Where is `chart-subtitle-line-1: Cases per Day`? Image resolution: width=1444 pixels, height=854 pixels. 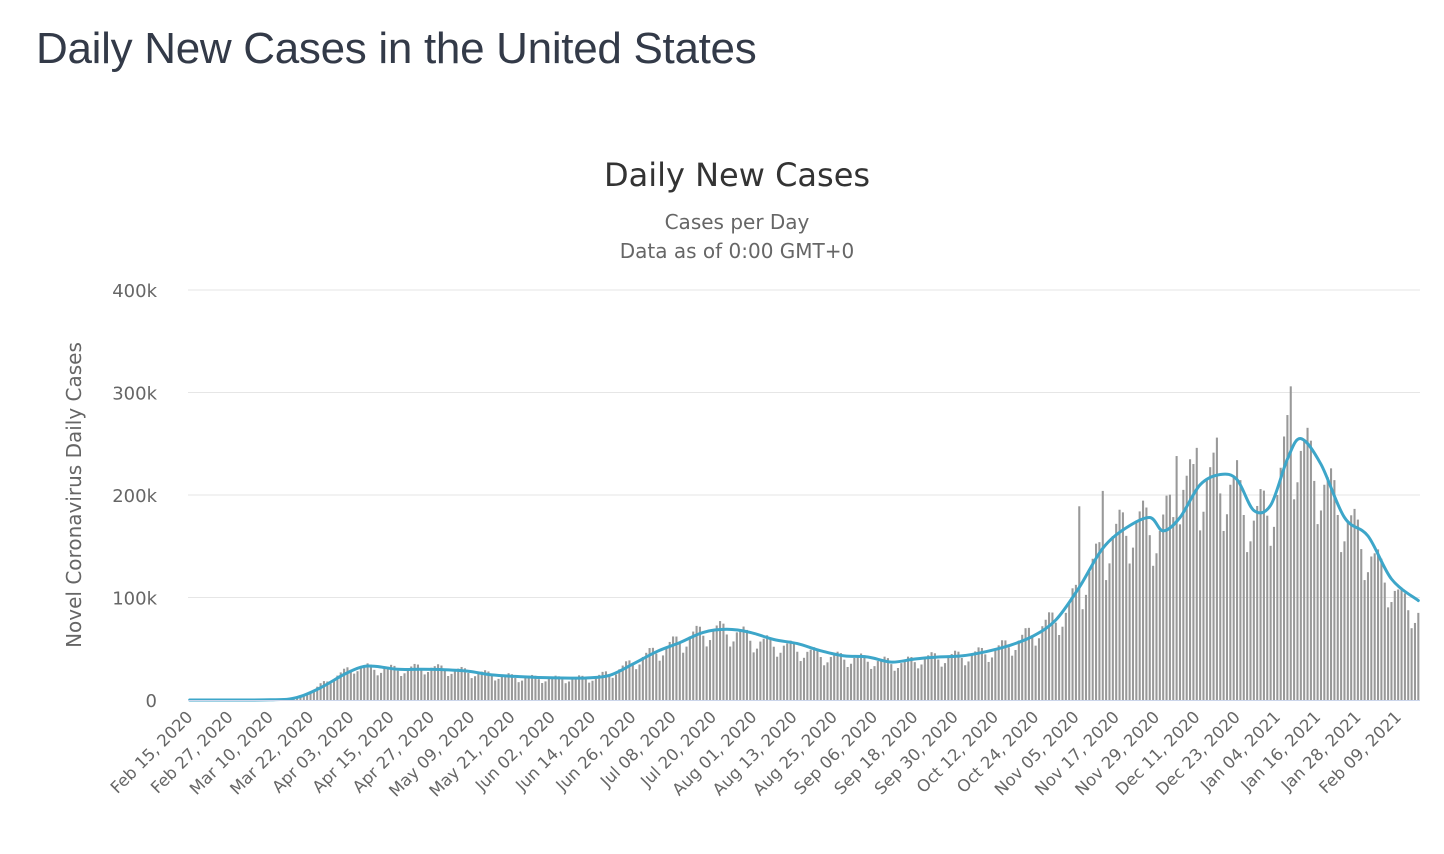
chart-subtitle-line-1: Cases per Day is located at coordinates (737, 222).